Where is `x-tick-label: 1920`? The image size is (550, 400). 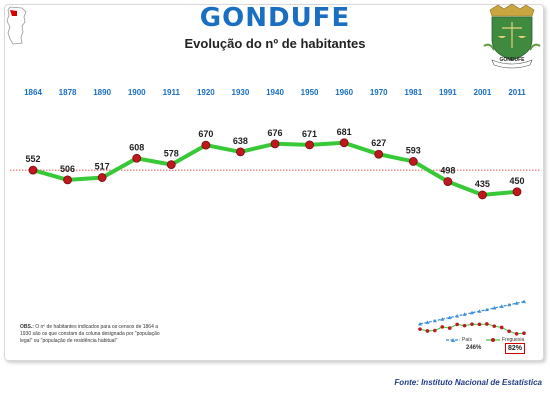
x-tick-label: 1920 is located at coordinates (206, 92).